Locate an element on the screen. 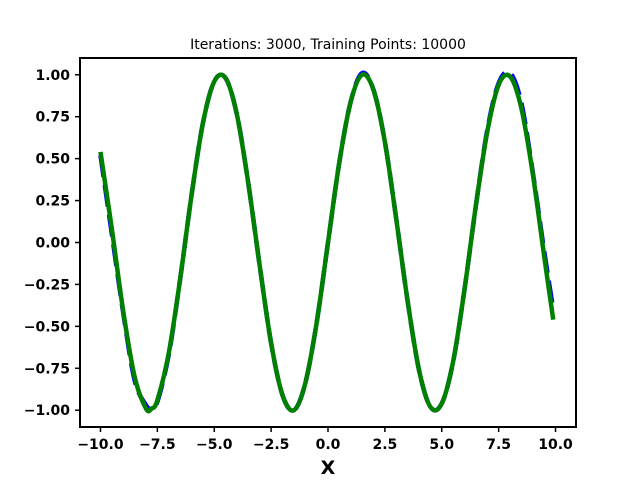  x-axis: −10.0 −7.5 −5.0 −2.5 0.0 2.5 5.0 7.5 10.0 is located at coordinates (325, 440).